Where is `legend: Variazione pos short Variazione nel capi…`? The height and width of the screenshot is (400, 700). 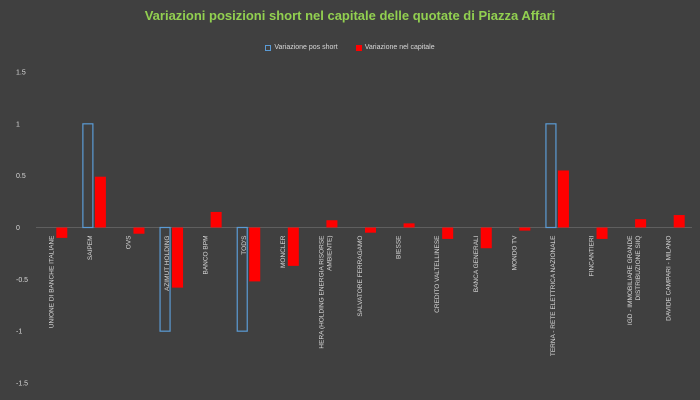
legend: Variazione pos short Variazione nel capi… is located at coordinates (350, 47).